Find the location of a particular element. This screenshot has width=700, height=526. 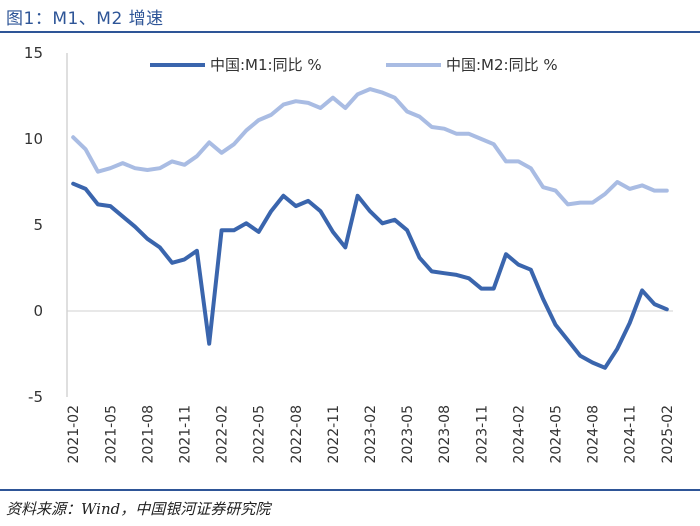

x-tick-label: 2024-08 is located at coordinates (594, 434).